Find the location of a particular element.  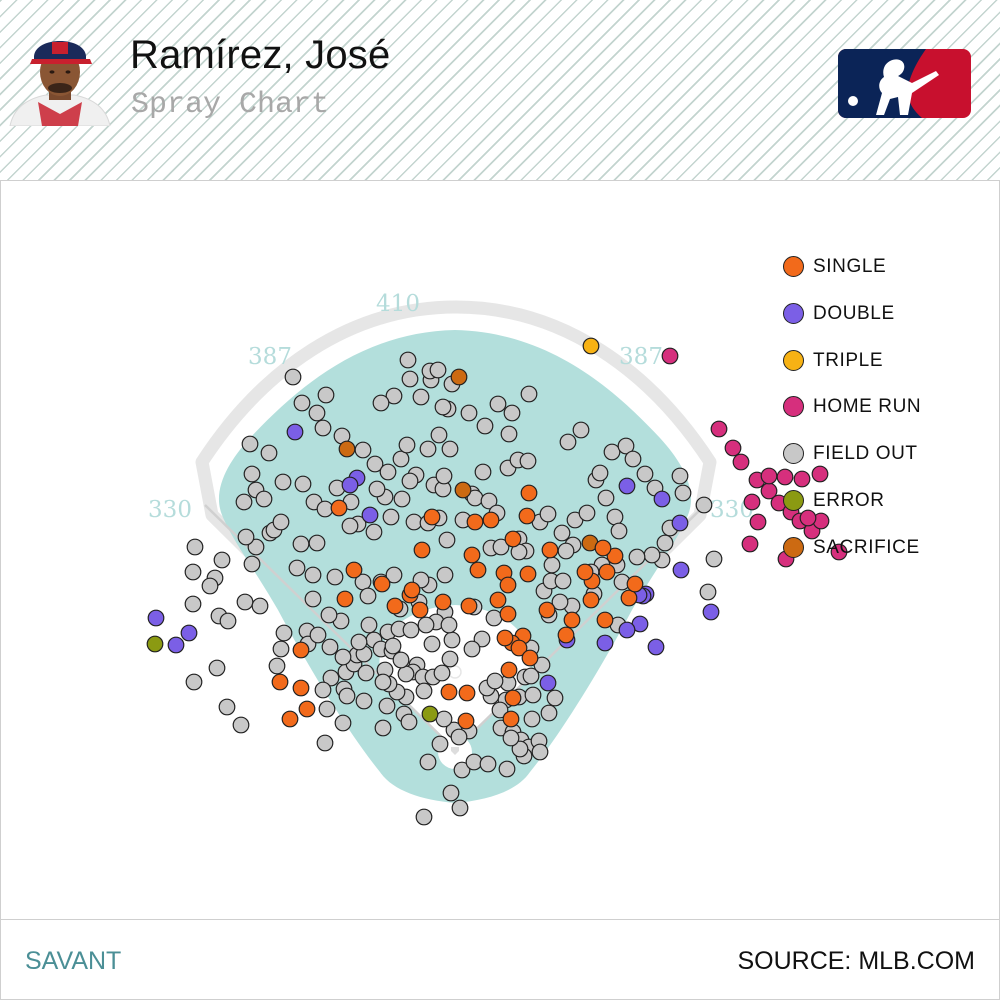

legend-item-error: ERROR is located at coordinates (878, 511).